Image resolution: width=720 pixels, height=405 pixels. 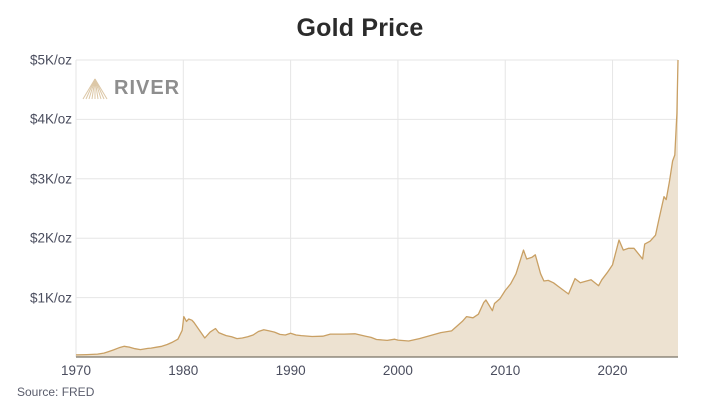 What do you see at coordinates (56, 392) in the screenshot?
I see `source-note: Source: FRED` at bounding box center [56, 392].